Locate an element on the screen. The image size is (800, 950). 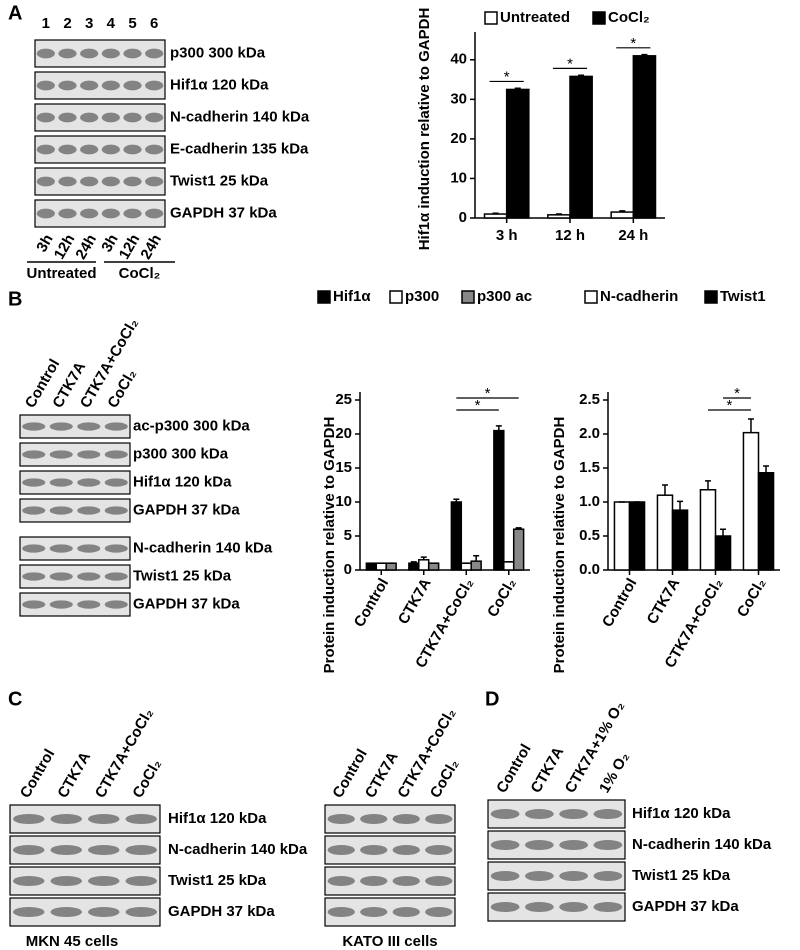
panel-letter: C is located at coordinates (15, 699).